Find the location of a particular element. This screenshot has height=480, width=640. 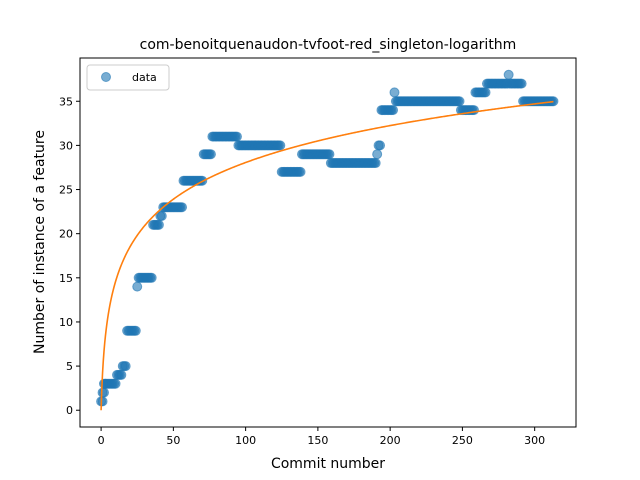

x-tick-label: 50 is located at coordinates (173, 440).